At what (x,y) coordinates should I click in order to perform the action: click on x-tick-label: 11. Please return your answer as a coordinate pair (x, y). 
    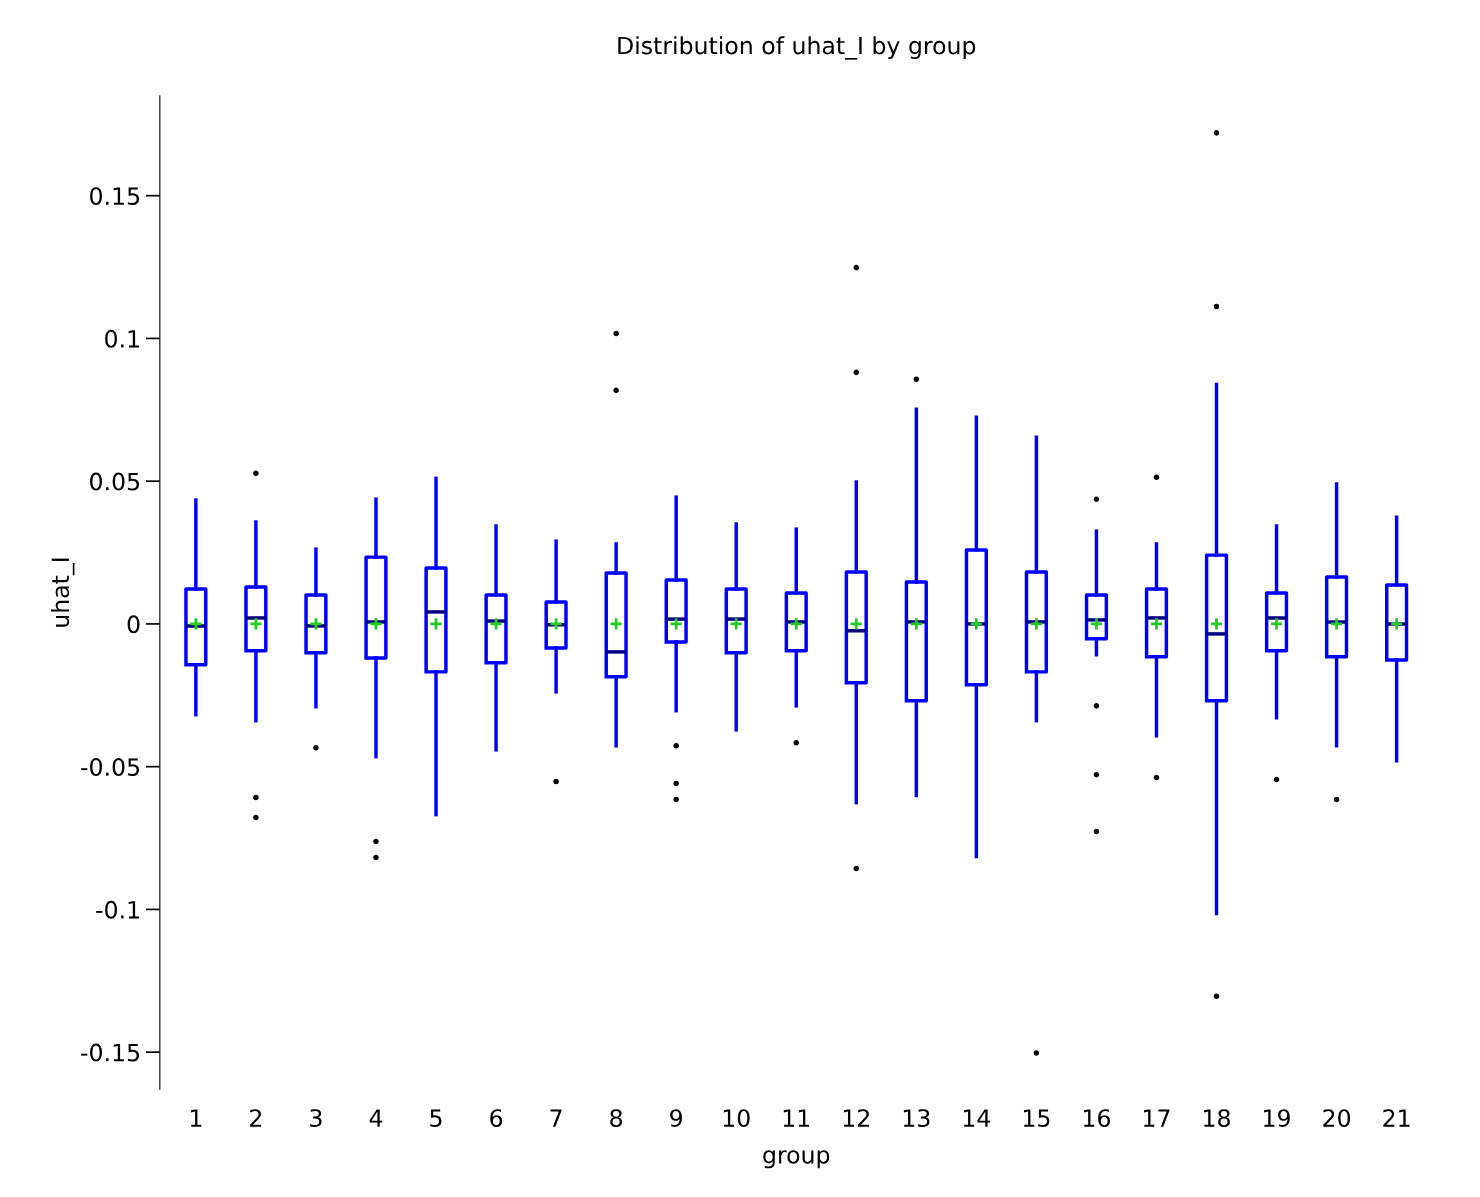
    Looking at the image, I should click on (796, 1118).